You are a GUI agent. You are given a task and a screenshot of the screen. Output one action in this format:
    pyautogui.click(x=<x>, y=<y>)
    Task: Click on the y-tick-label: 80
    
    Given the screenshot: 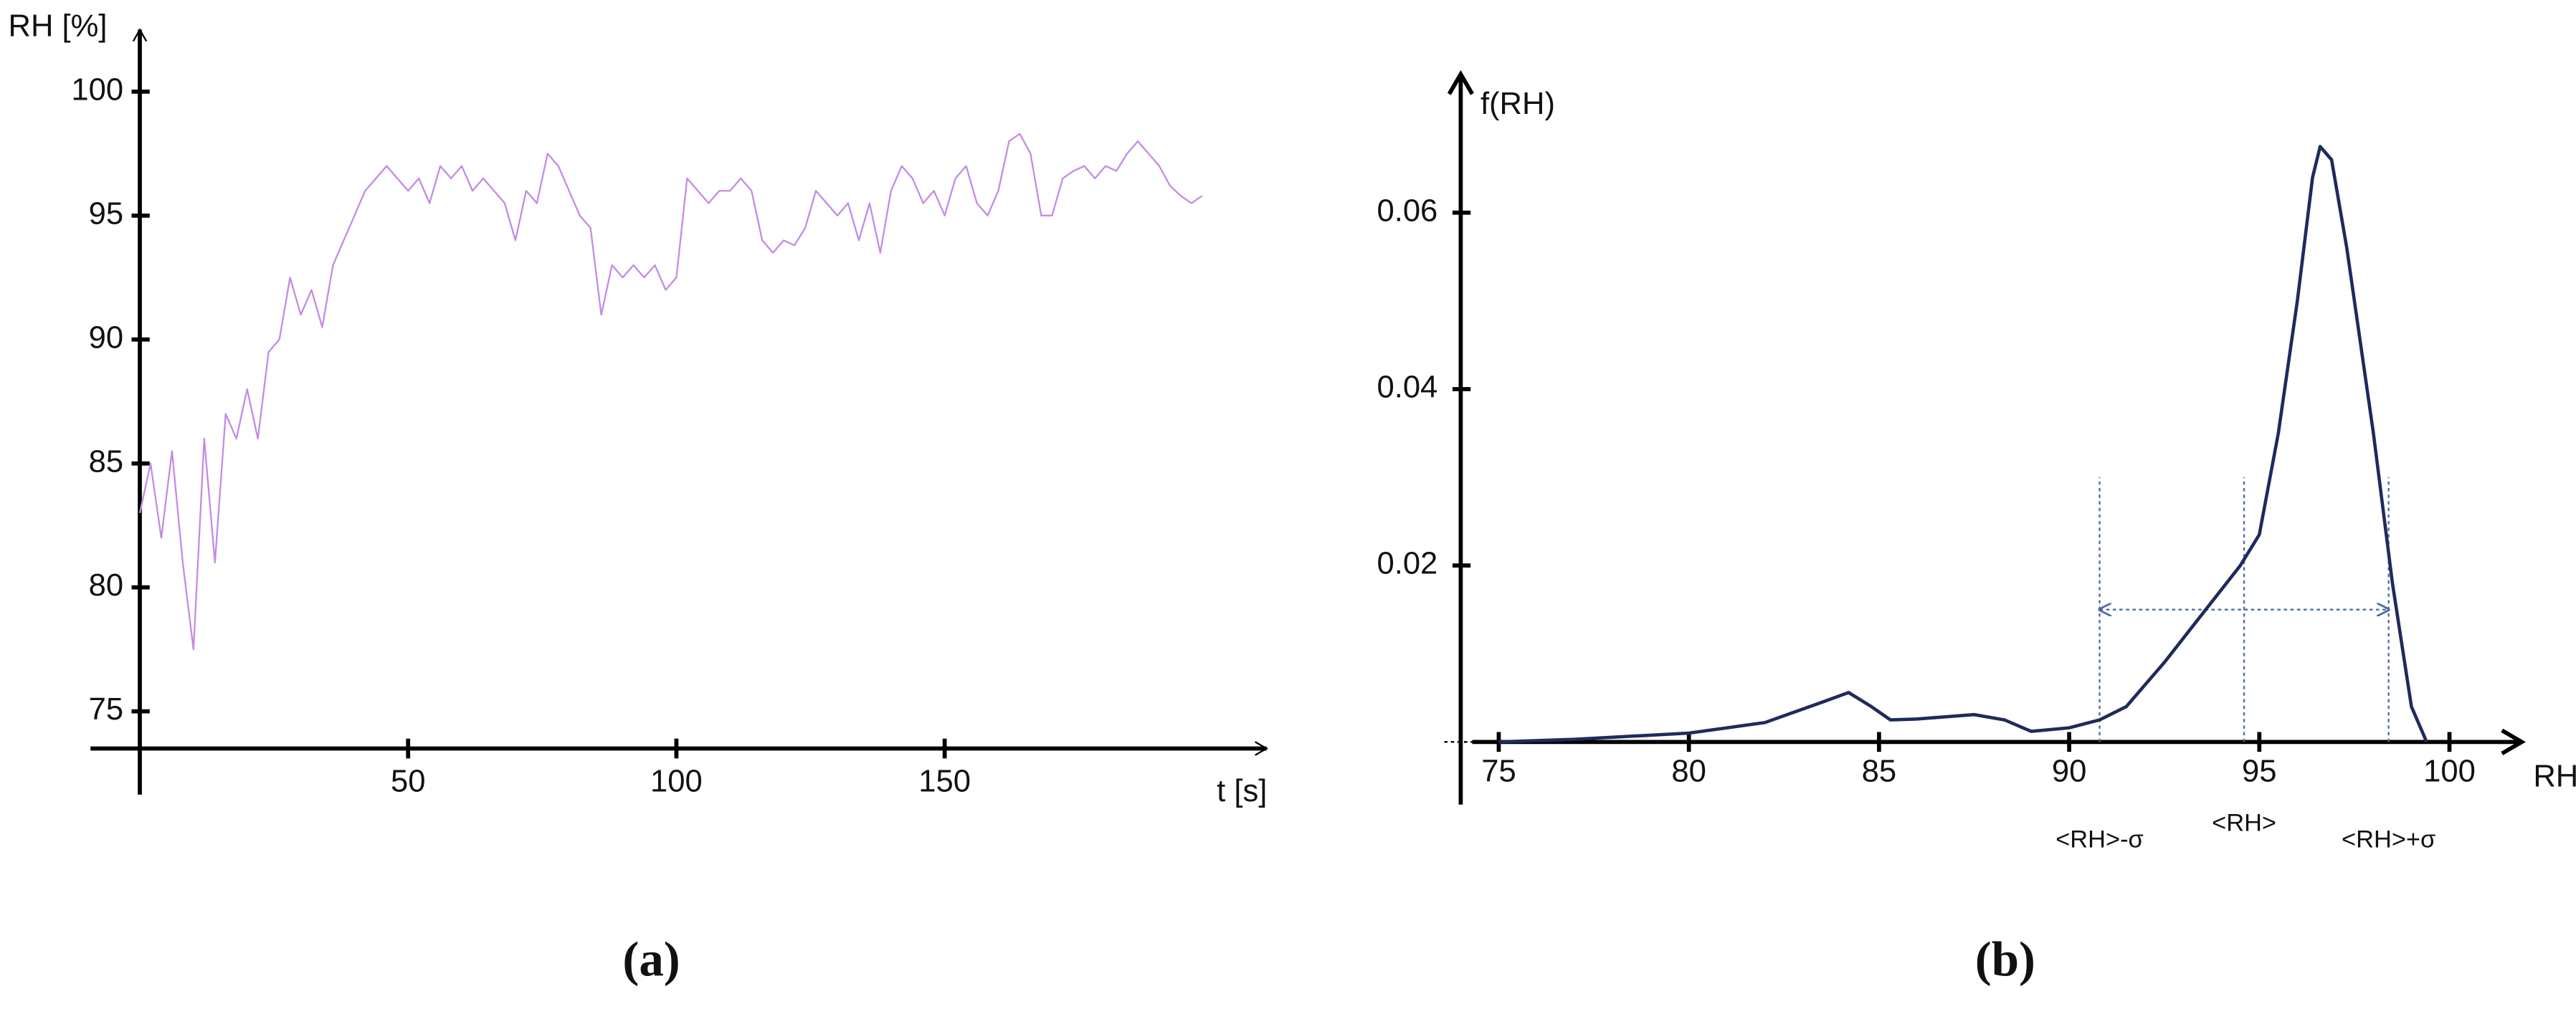 What is the action you would take?
    pyautogui.click(x=106, y=585)
    